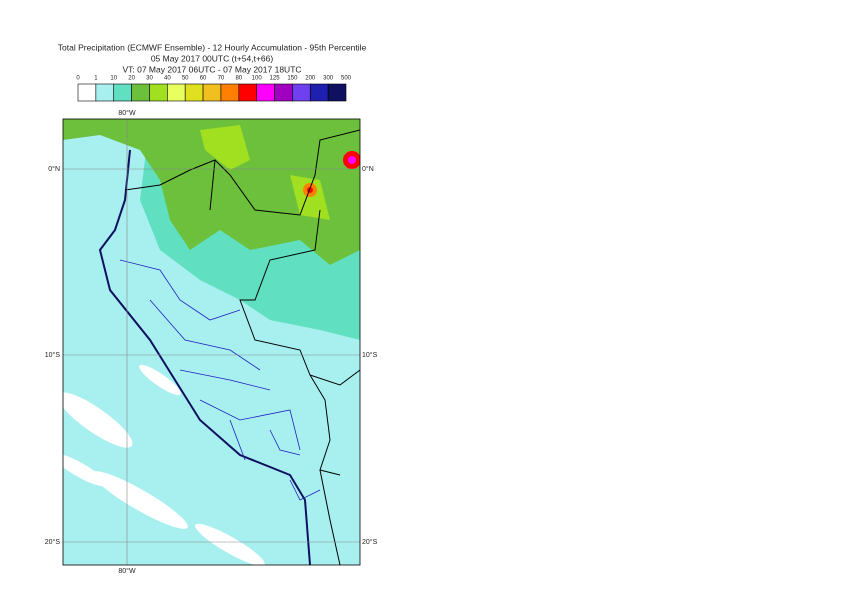  Describe the element at coordinates (265, 172) in the screenshot. I see `heavier-rain` at that location.